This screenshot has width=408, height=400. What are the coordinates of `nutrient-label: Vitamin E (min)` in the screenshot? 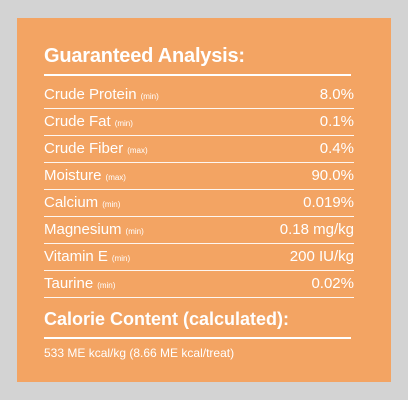 It's located at (87, 258).